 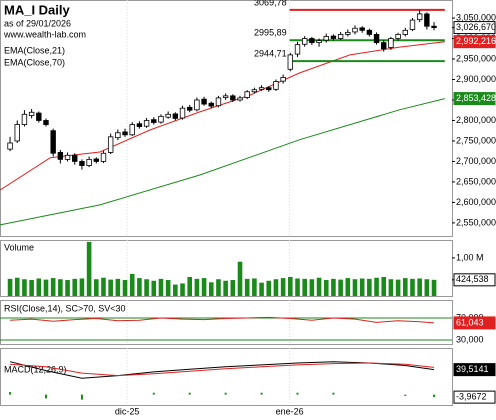 What do you see at coordinates (127, 411) in the screenshot?
I see `x-tick-label: dic-25` at bounding box center [127, 411].